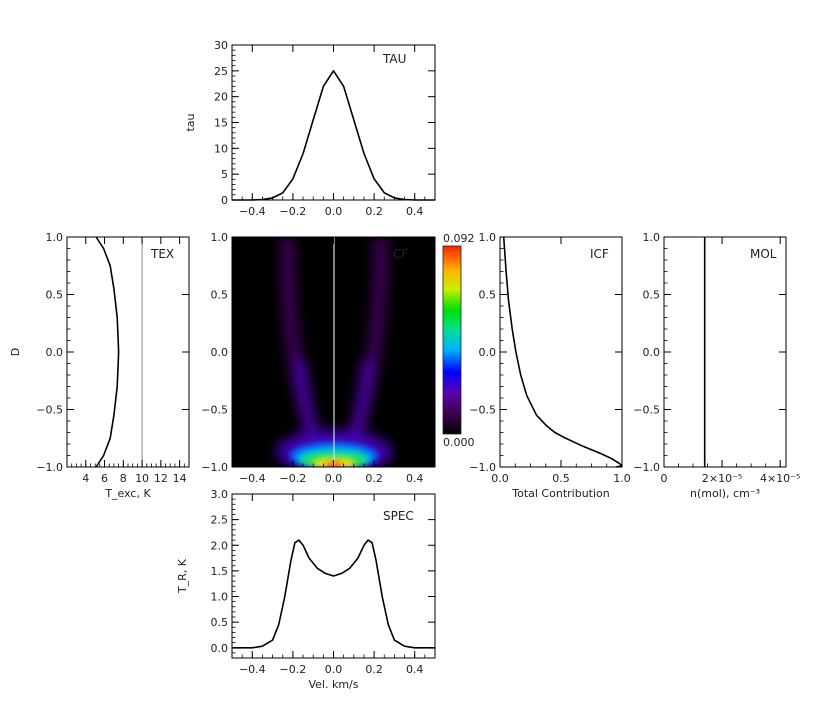 The height and width of the screenshot is (727, 820). I want to click on mol-ytick-label-4: 1.0, so click(652, 237).